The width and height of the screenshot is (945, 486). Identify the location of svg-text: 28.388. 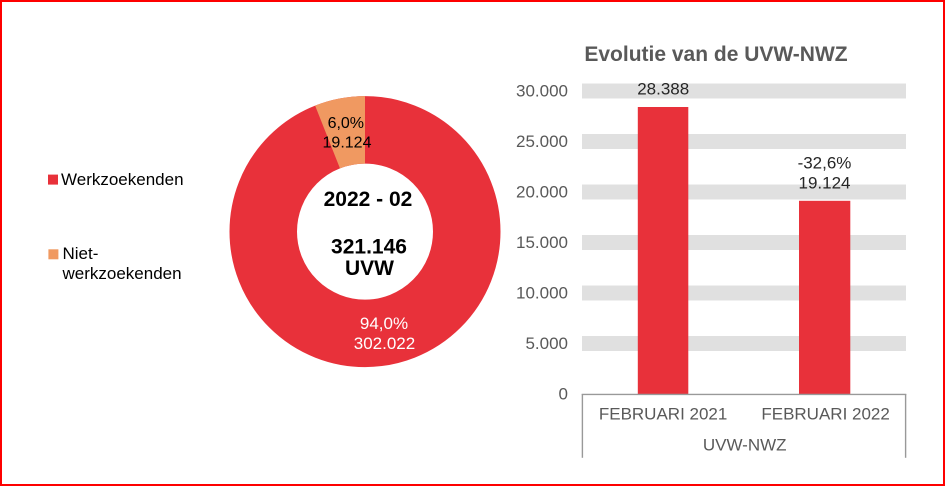
(663, 88).